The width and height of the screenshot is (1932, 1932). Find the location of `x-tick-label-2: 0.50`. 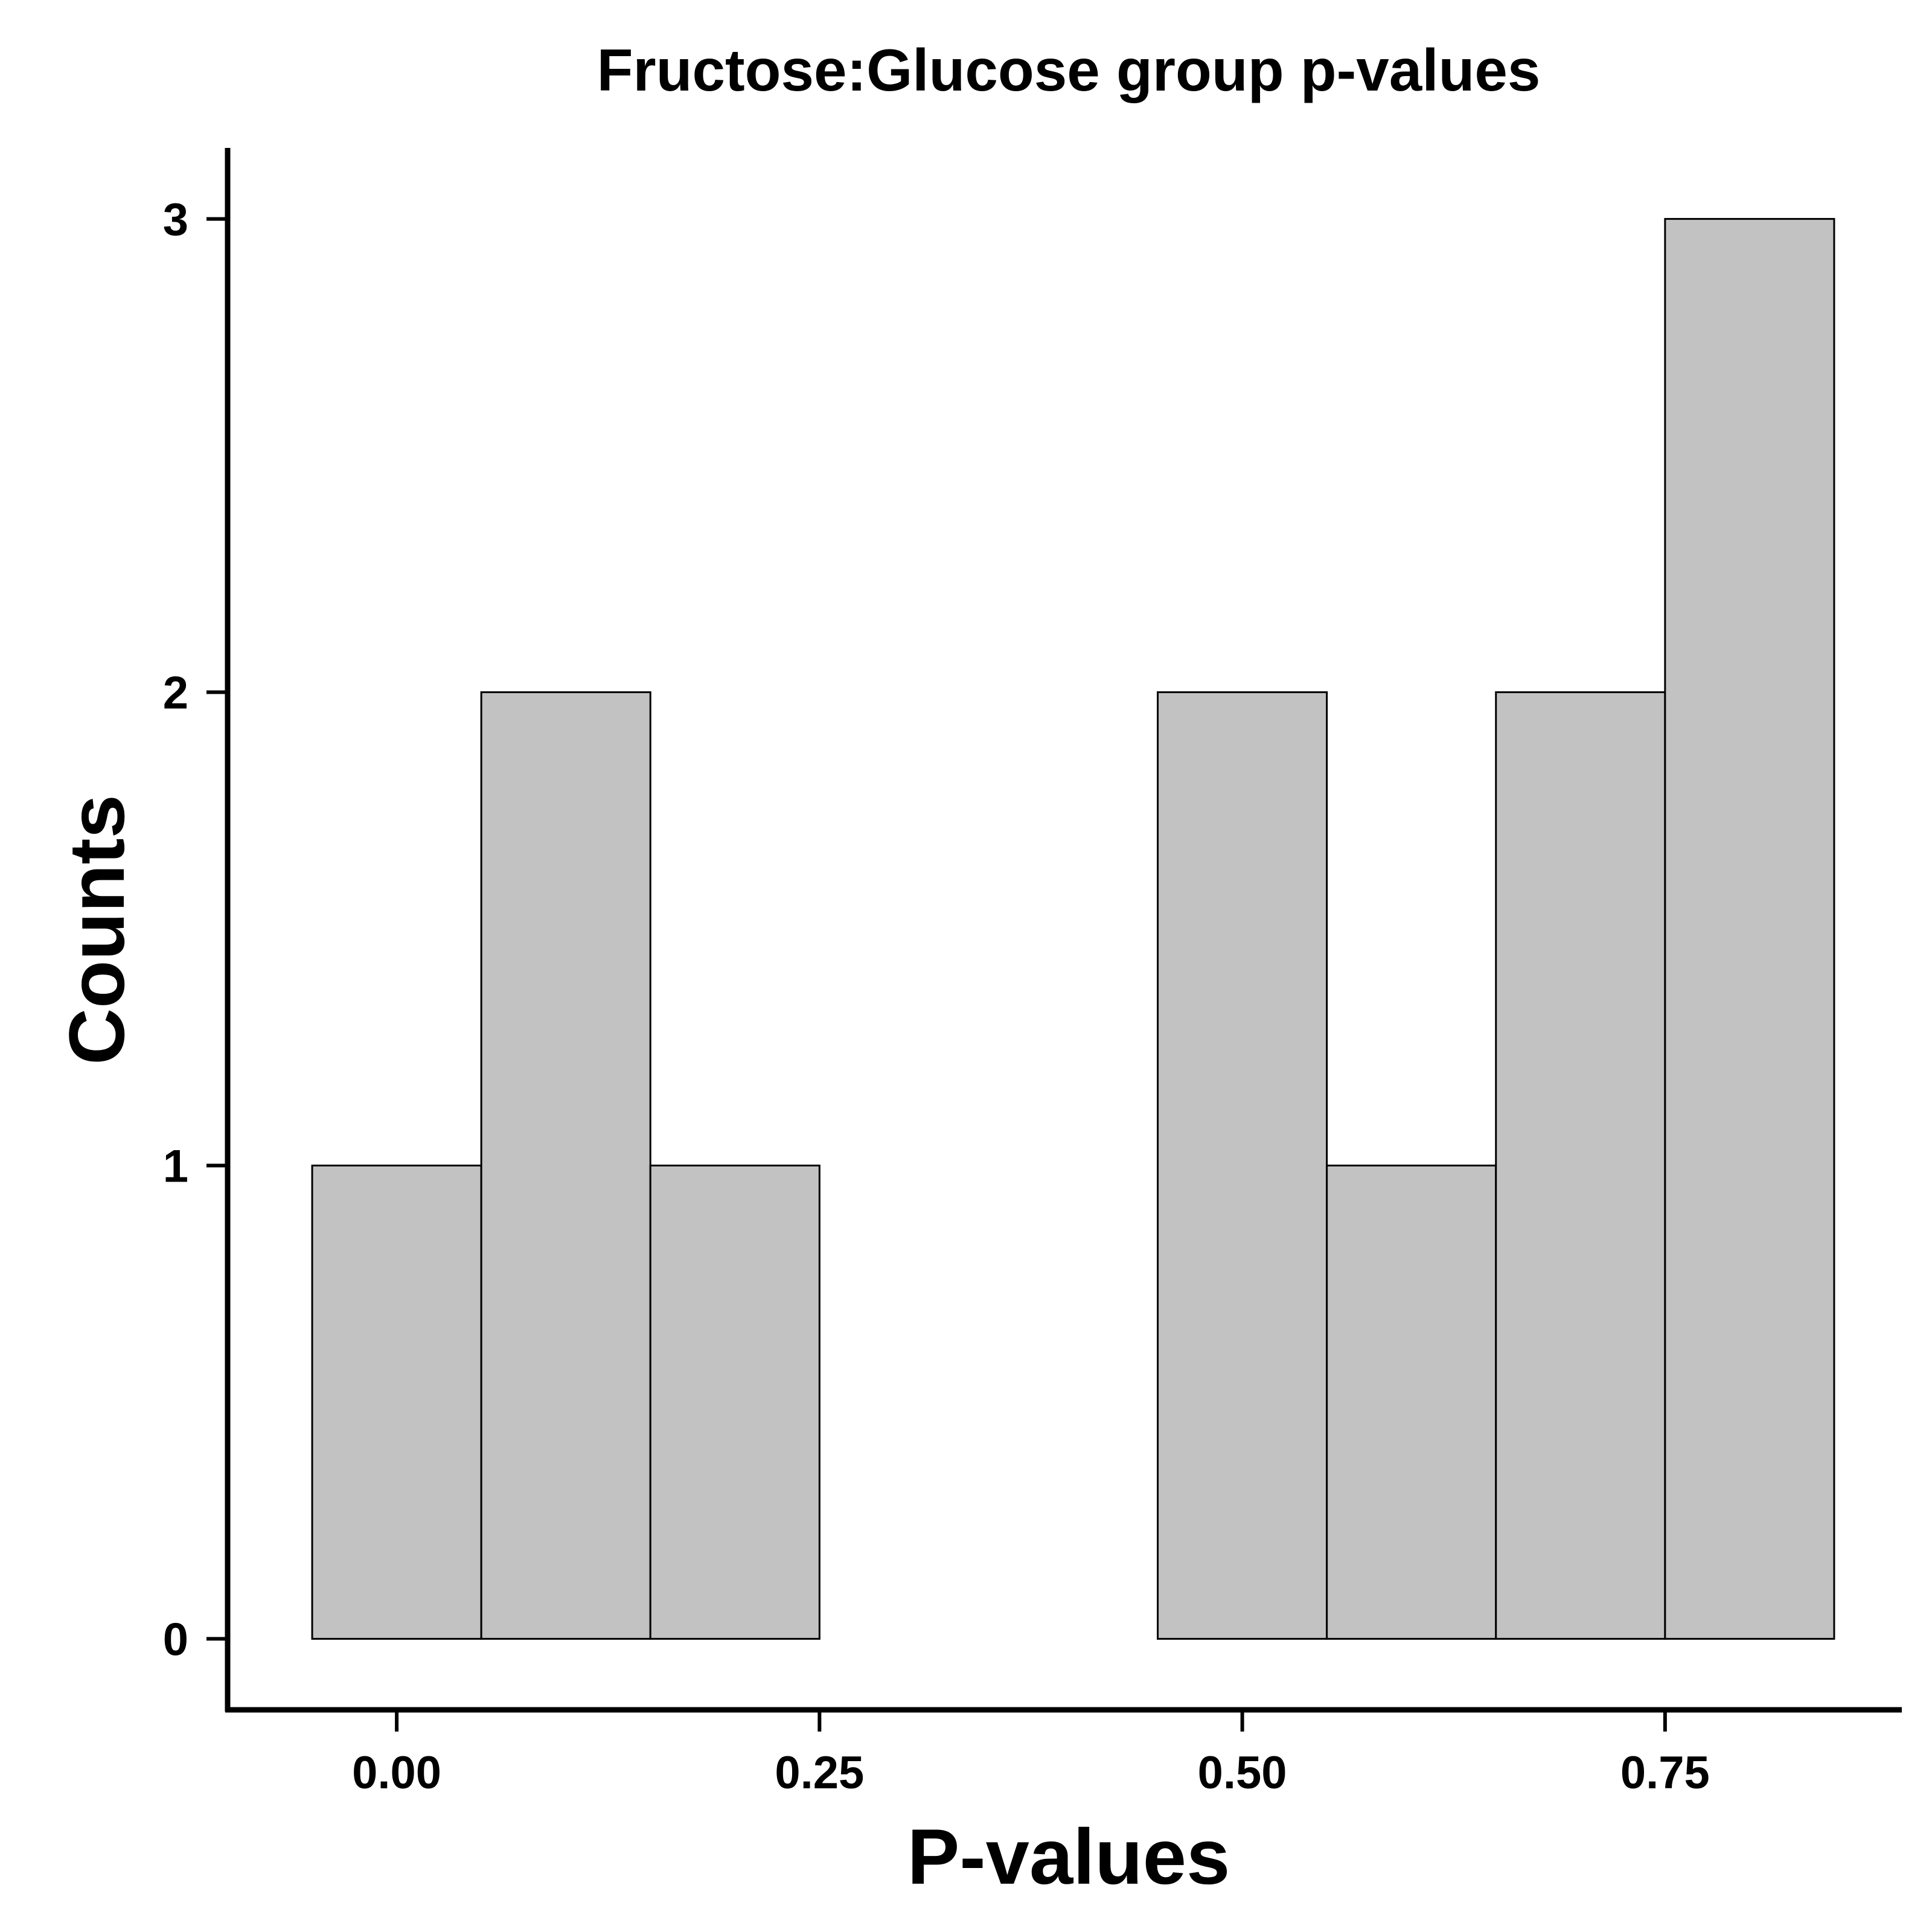

x-tick-label-2: 0.50 is located at coordinates (1242, 1773).